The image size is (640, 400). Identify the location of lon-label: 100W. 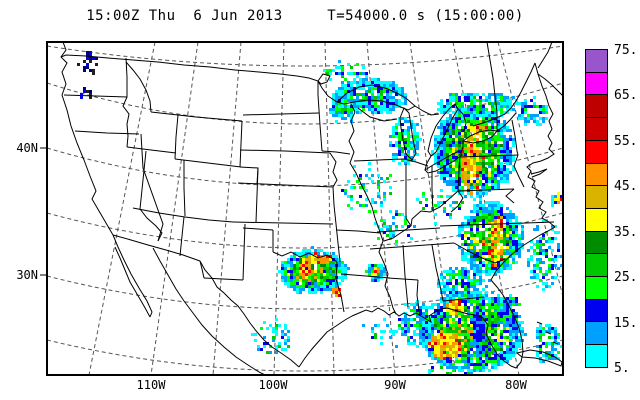
(274, 385).